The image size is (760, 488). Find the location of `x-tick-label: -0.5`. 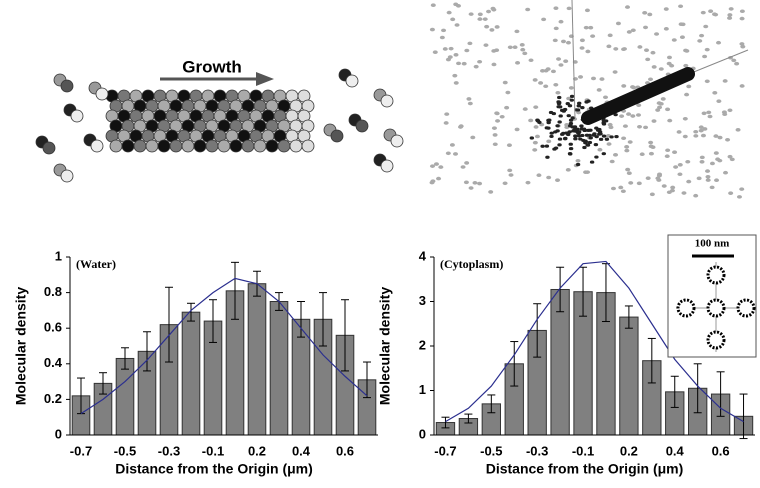

x-tick-label: -0.5 is located at coordinates (125, 450).